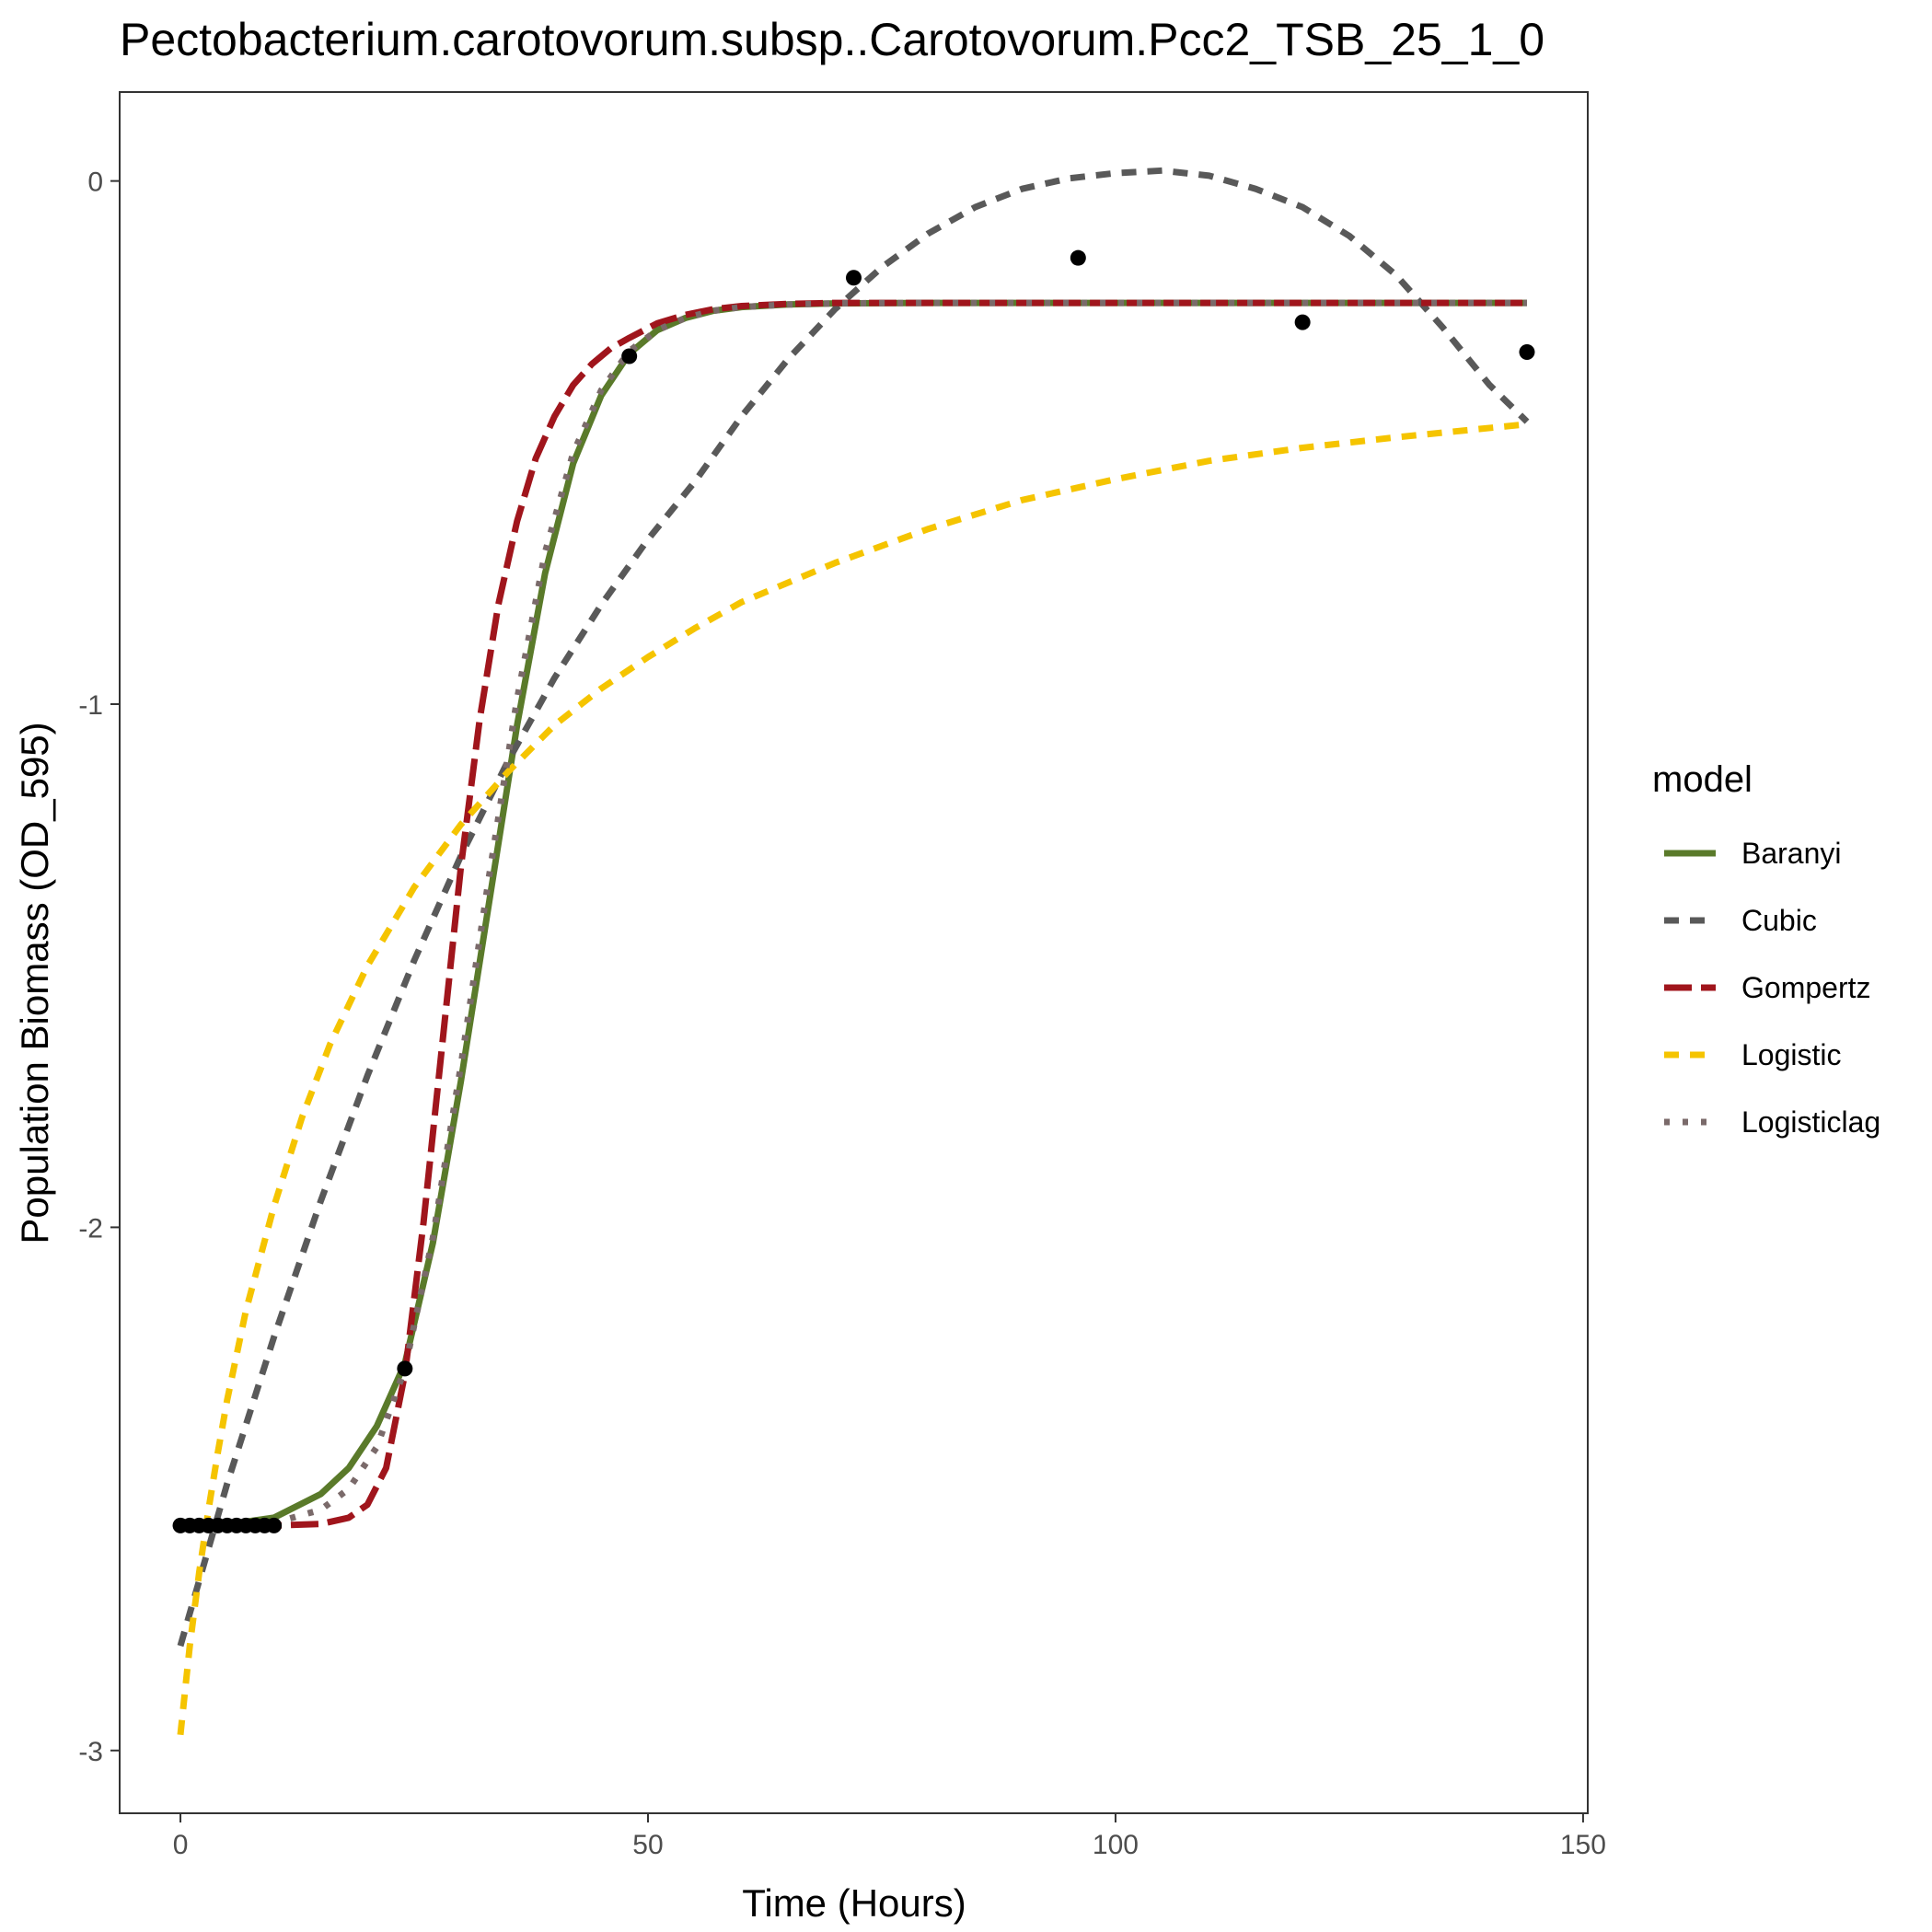 The height and width of the screenshot is (1932, 1932). Describe the element at coordinates (1116, 1845) in the screenshot. I see `x-tick-label: 100` at that location.